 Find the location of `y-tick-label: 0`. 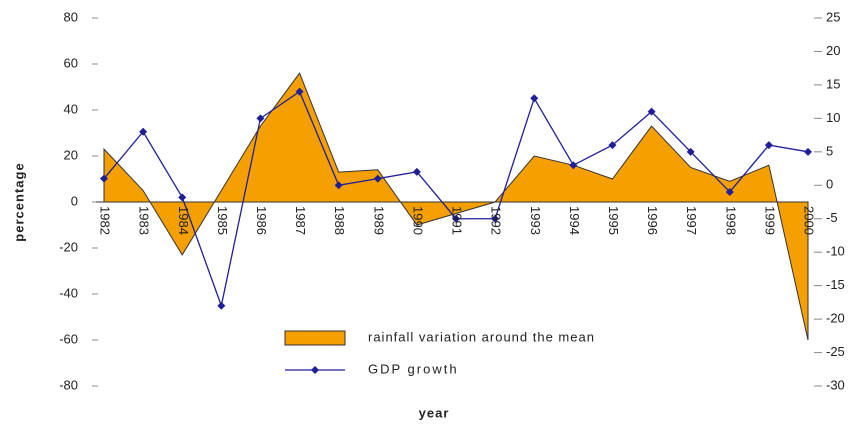

y-tick-label: 0 is located at coordinates (74, 200).